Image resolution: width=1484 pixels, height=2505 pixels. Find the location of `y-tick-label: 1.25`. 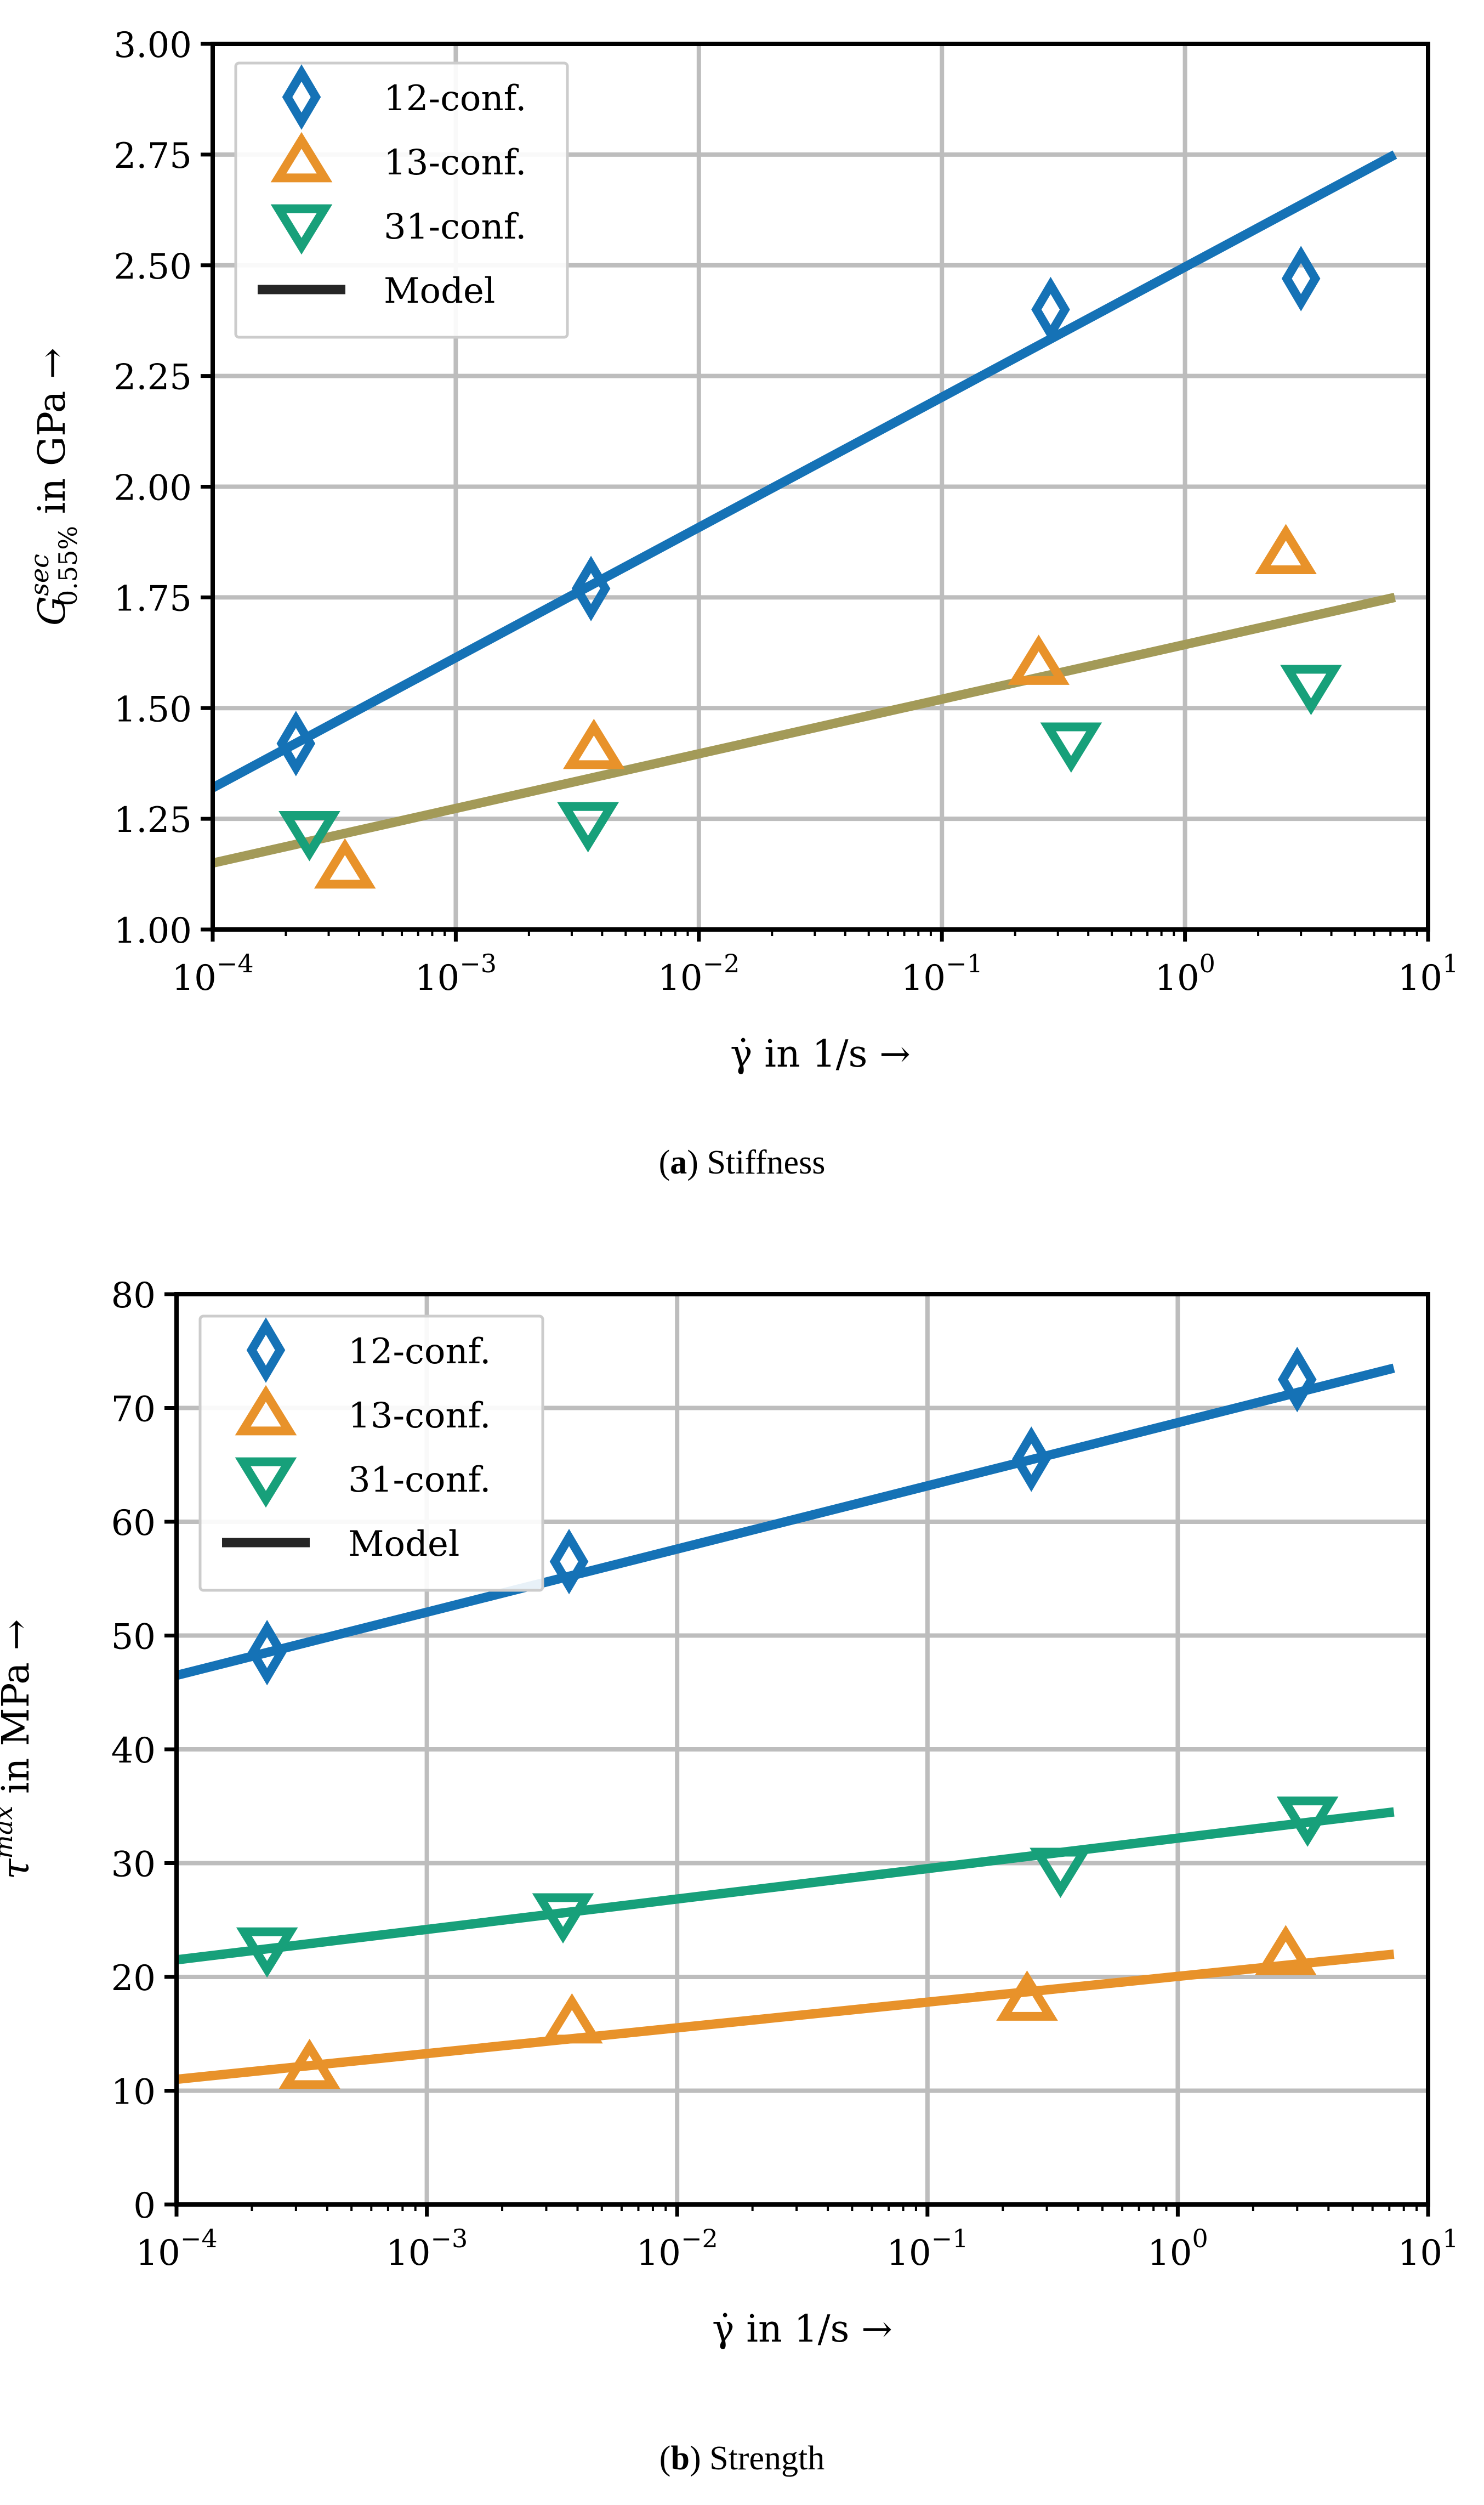

y-tick-label: 1.25 is located at coordinates (153, 821).